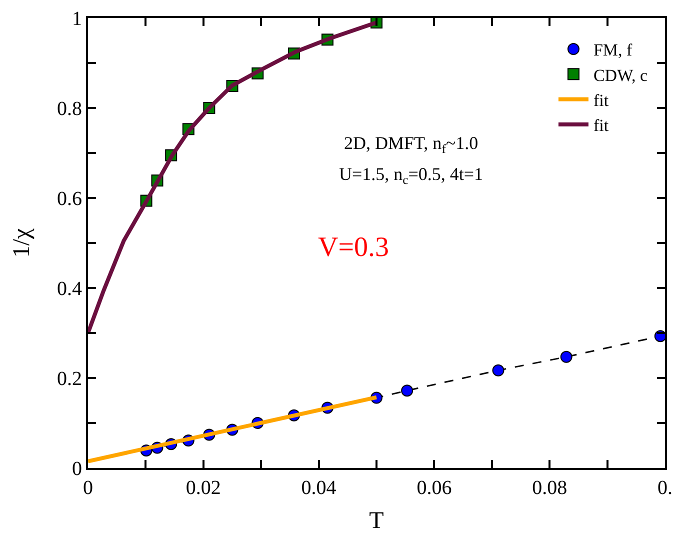 The height and width of the screenshot is (534, 679). Describe the element at coordinates (665, 488) in the screenshot. I see `x-tick-label: 0.` at that location.